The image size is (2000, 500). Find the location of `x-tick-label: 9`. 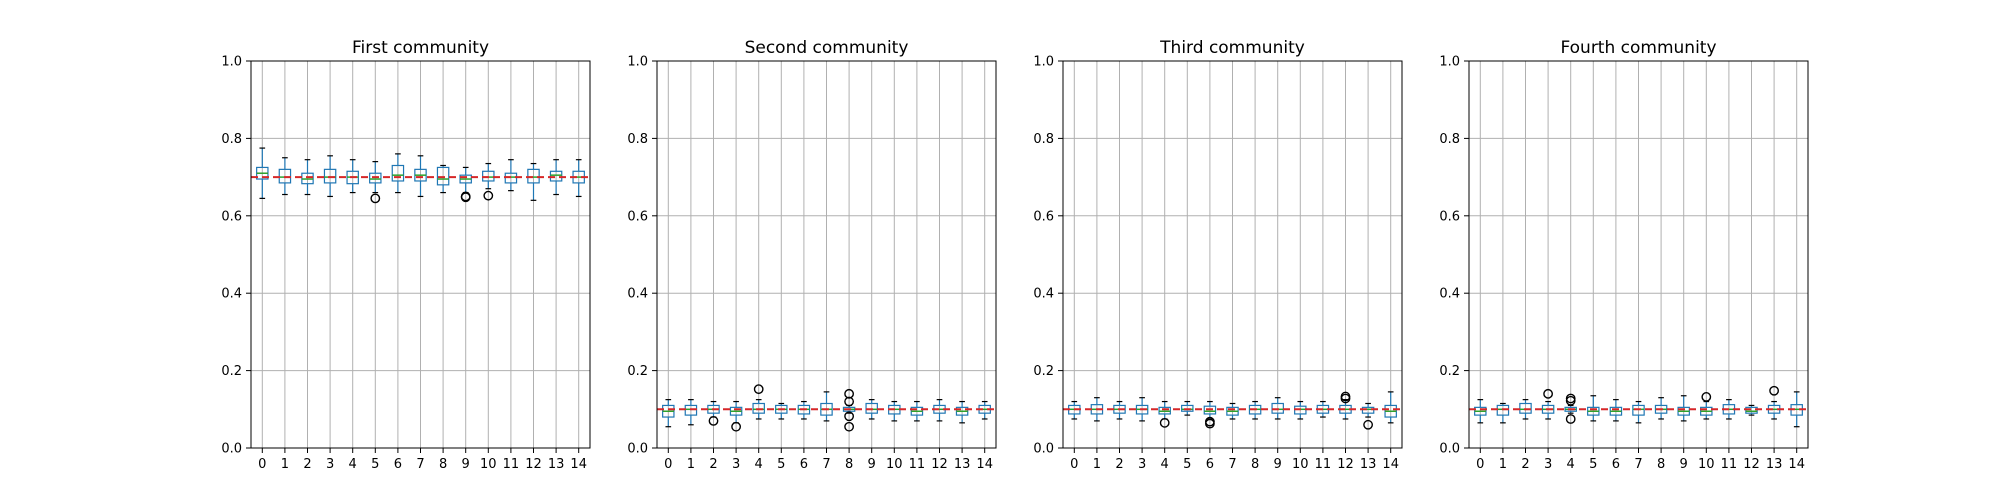

x-tick-label: 9 is located at coordinates (872, 464).